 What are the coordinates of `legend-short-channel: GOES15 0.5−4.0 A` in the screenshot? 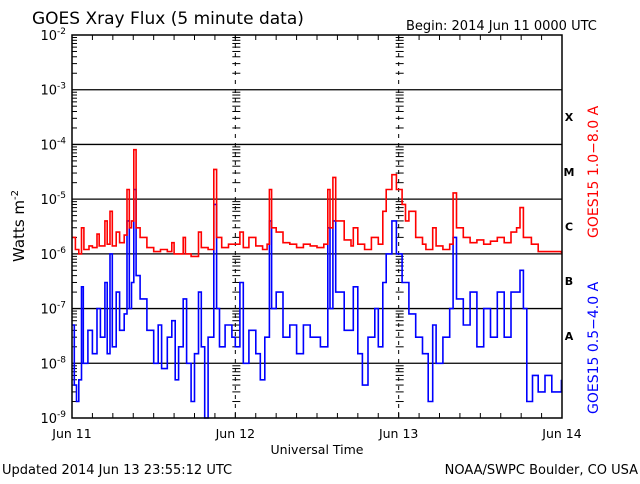 It's located at (594, 347).